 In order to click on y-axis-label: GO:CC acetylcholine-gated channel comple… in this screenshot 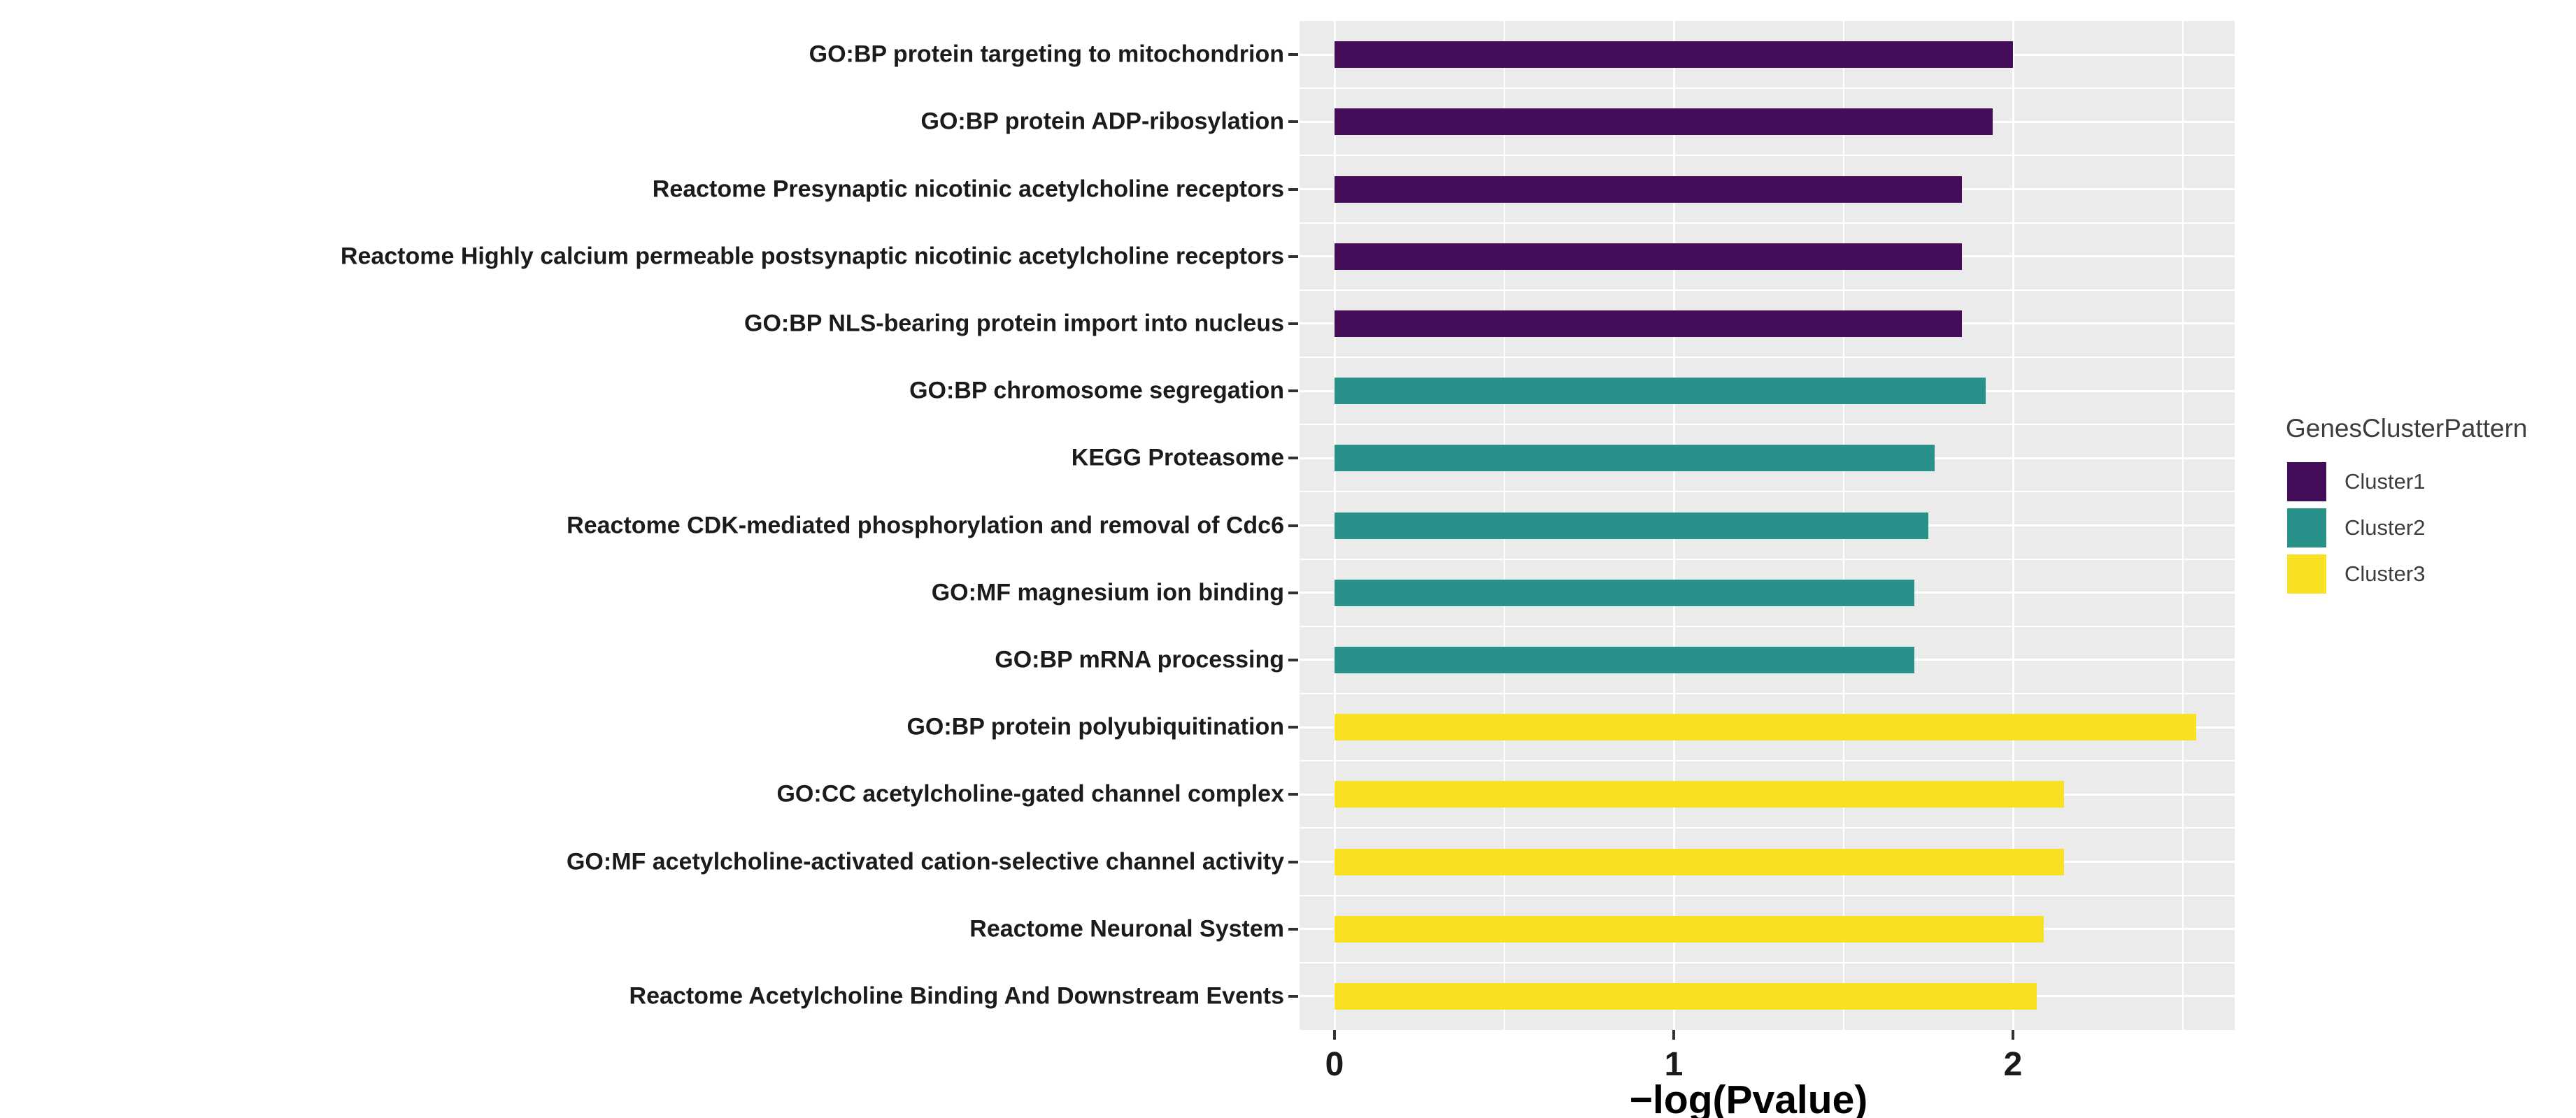, I will do `click(1030, 794)`.